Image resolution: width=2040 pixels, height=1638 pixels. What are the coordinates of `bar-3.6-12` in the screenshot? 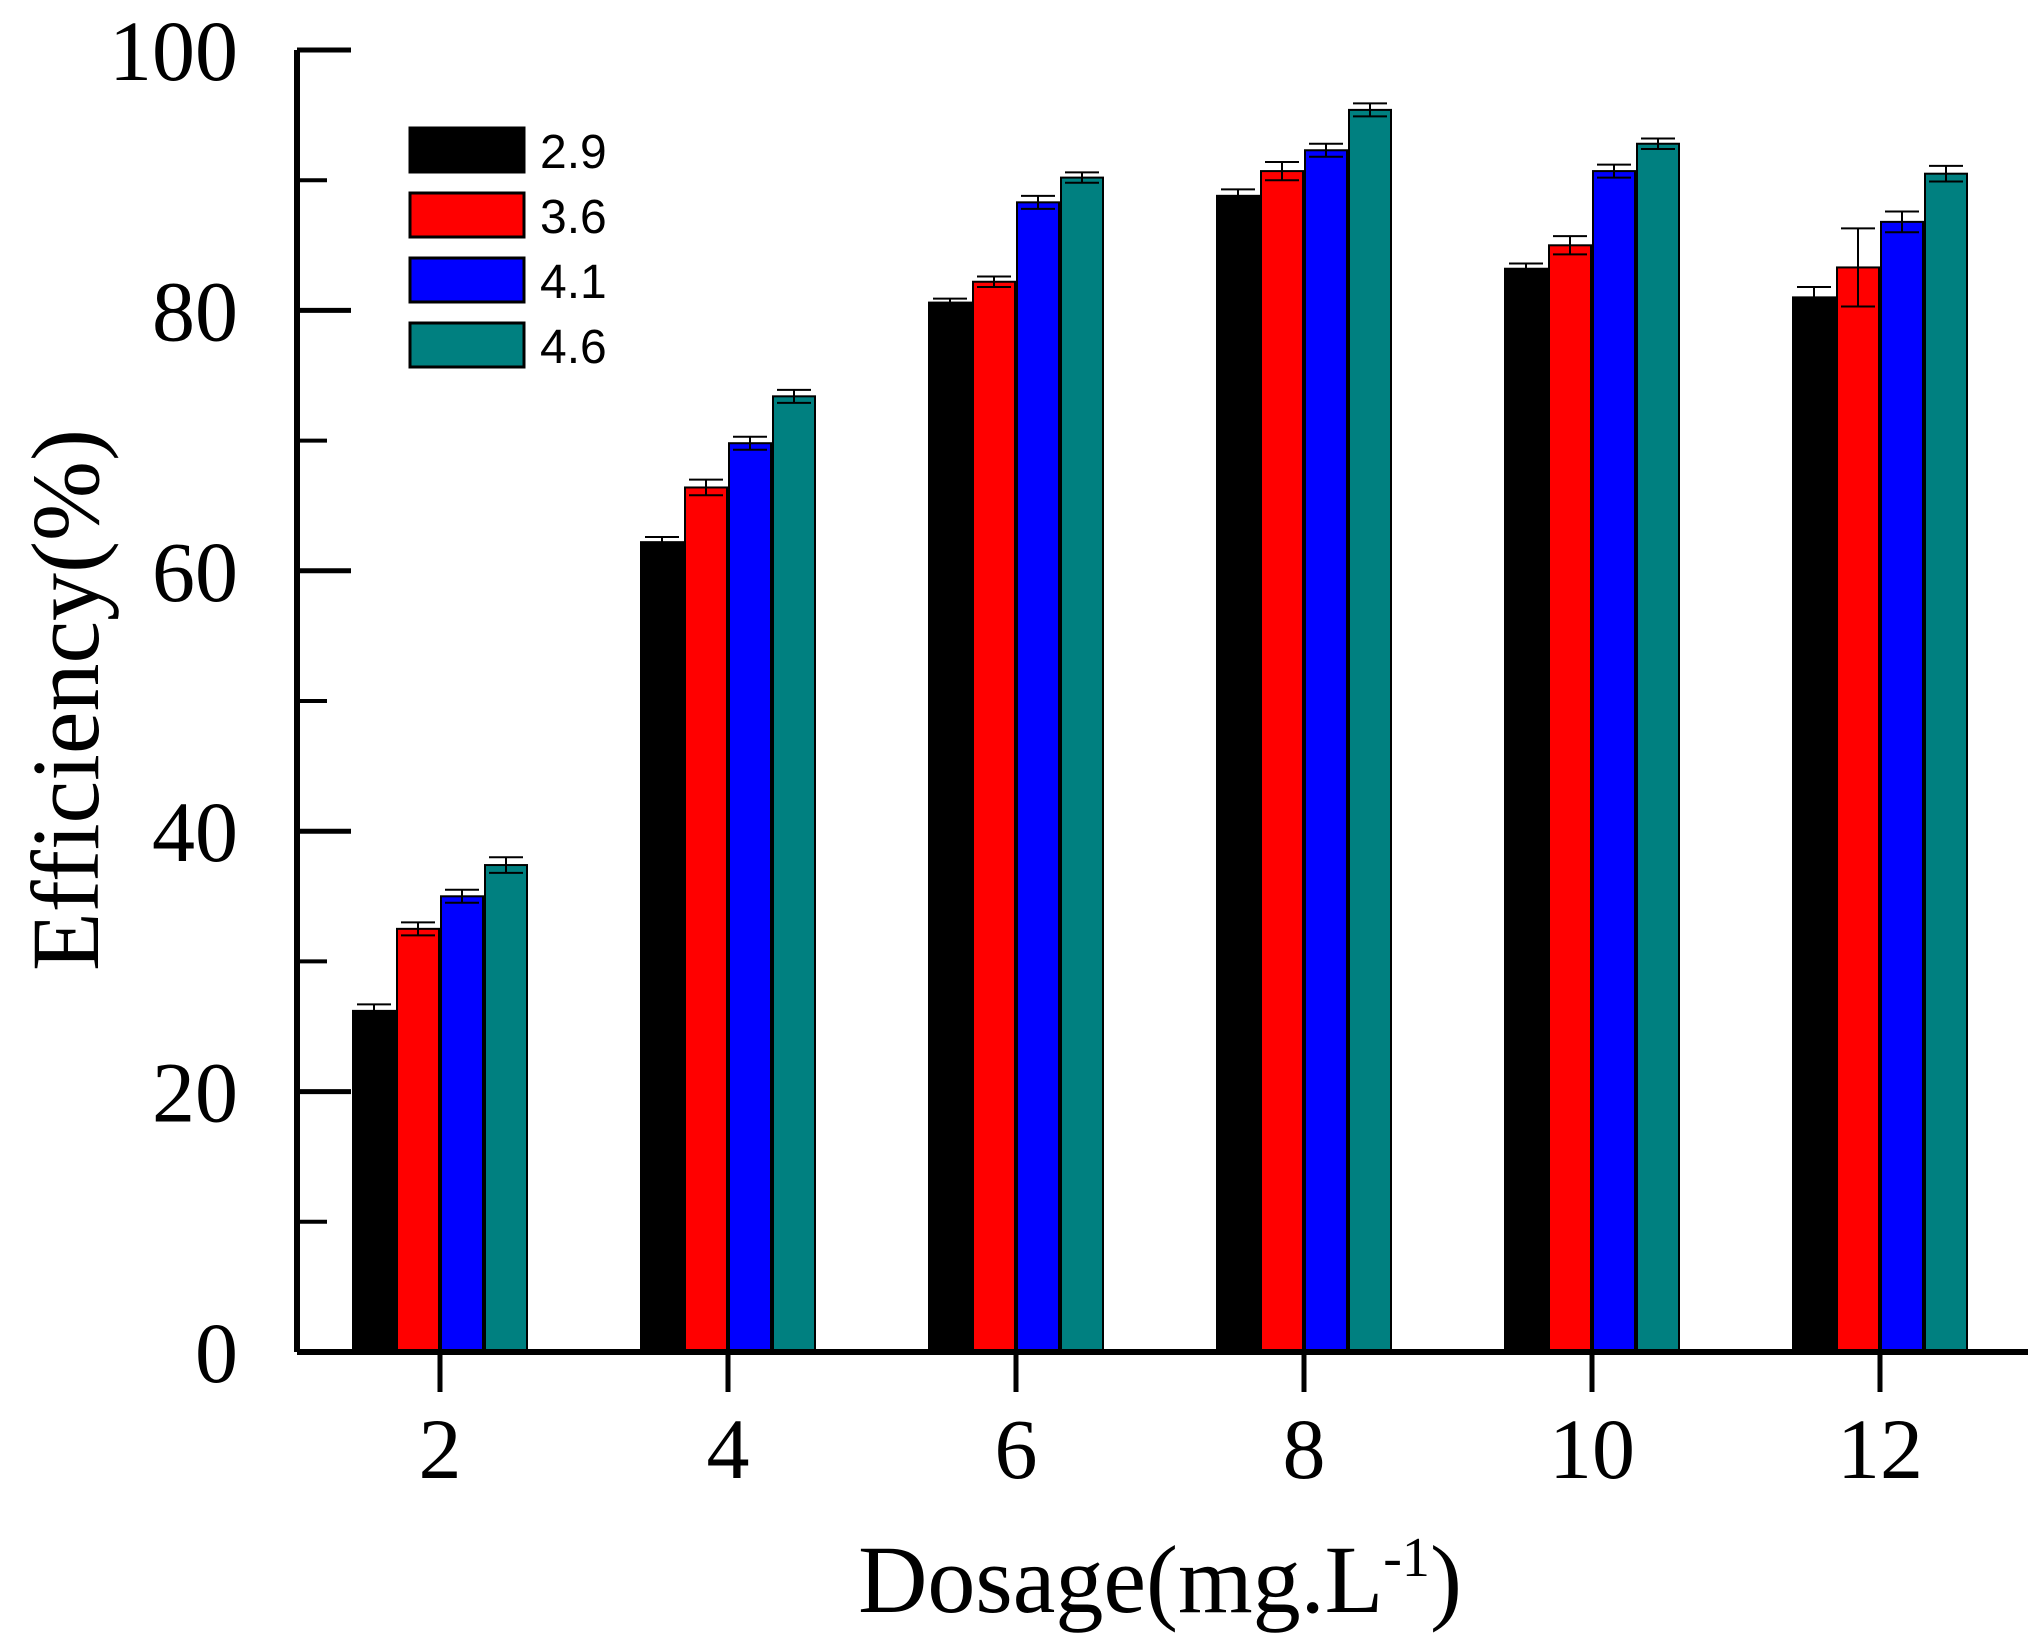 It's located at (1858, 810).